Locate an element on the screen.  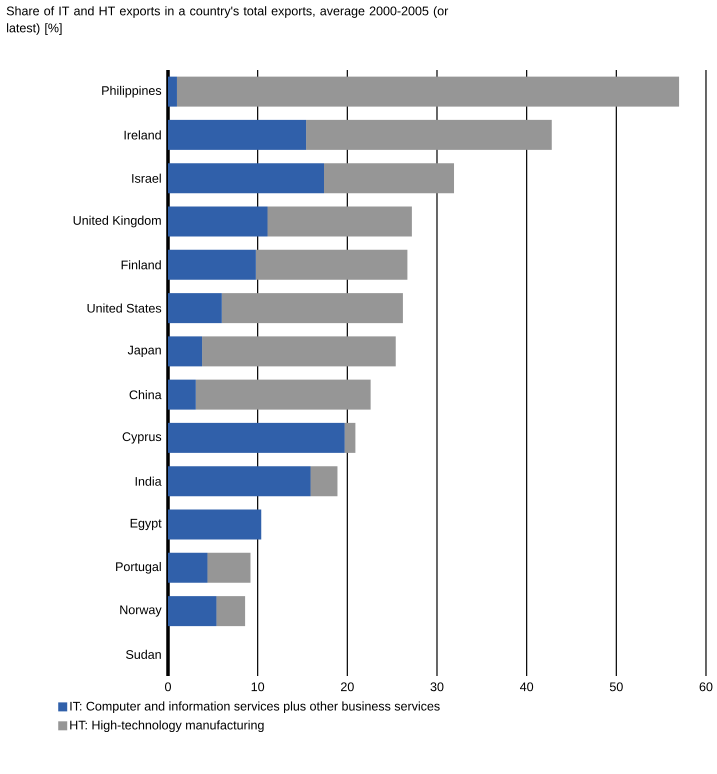
x-tick-label: 20 is located at coordinates (347, 687).